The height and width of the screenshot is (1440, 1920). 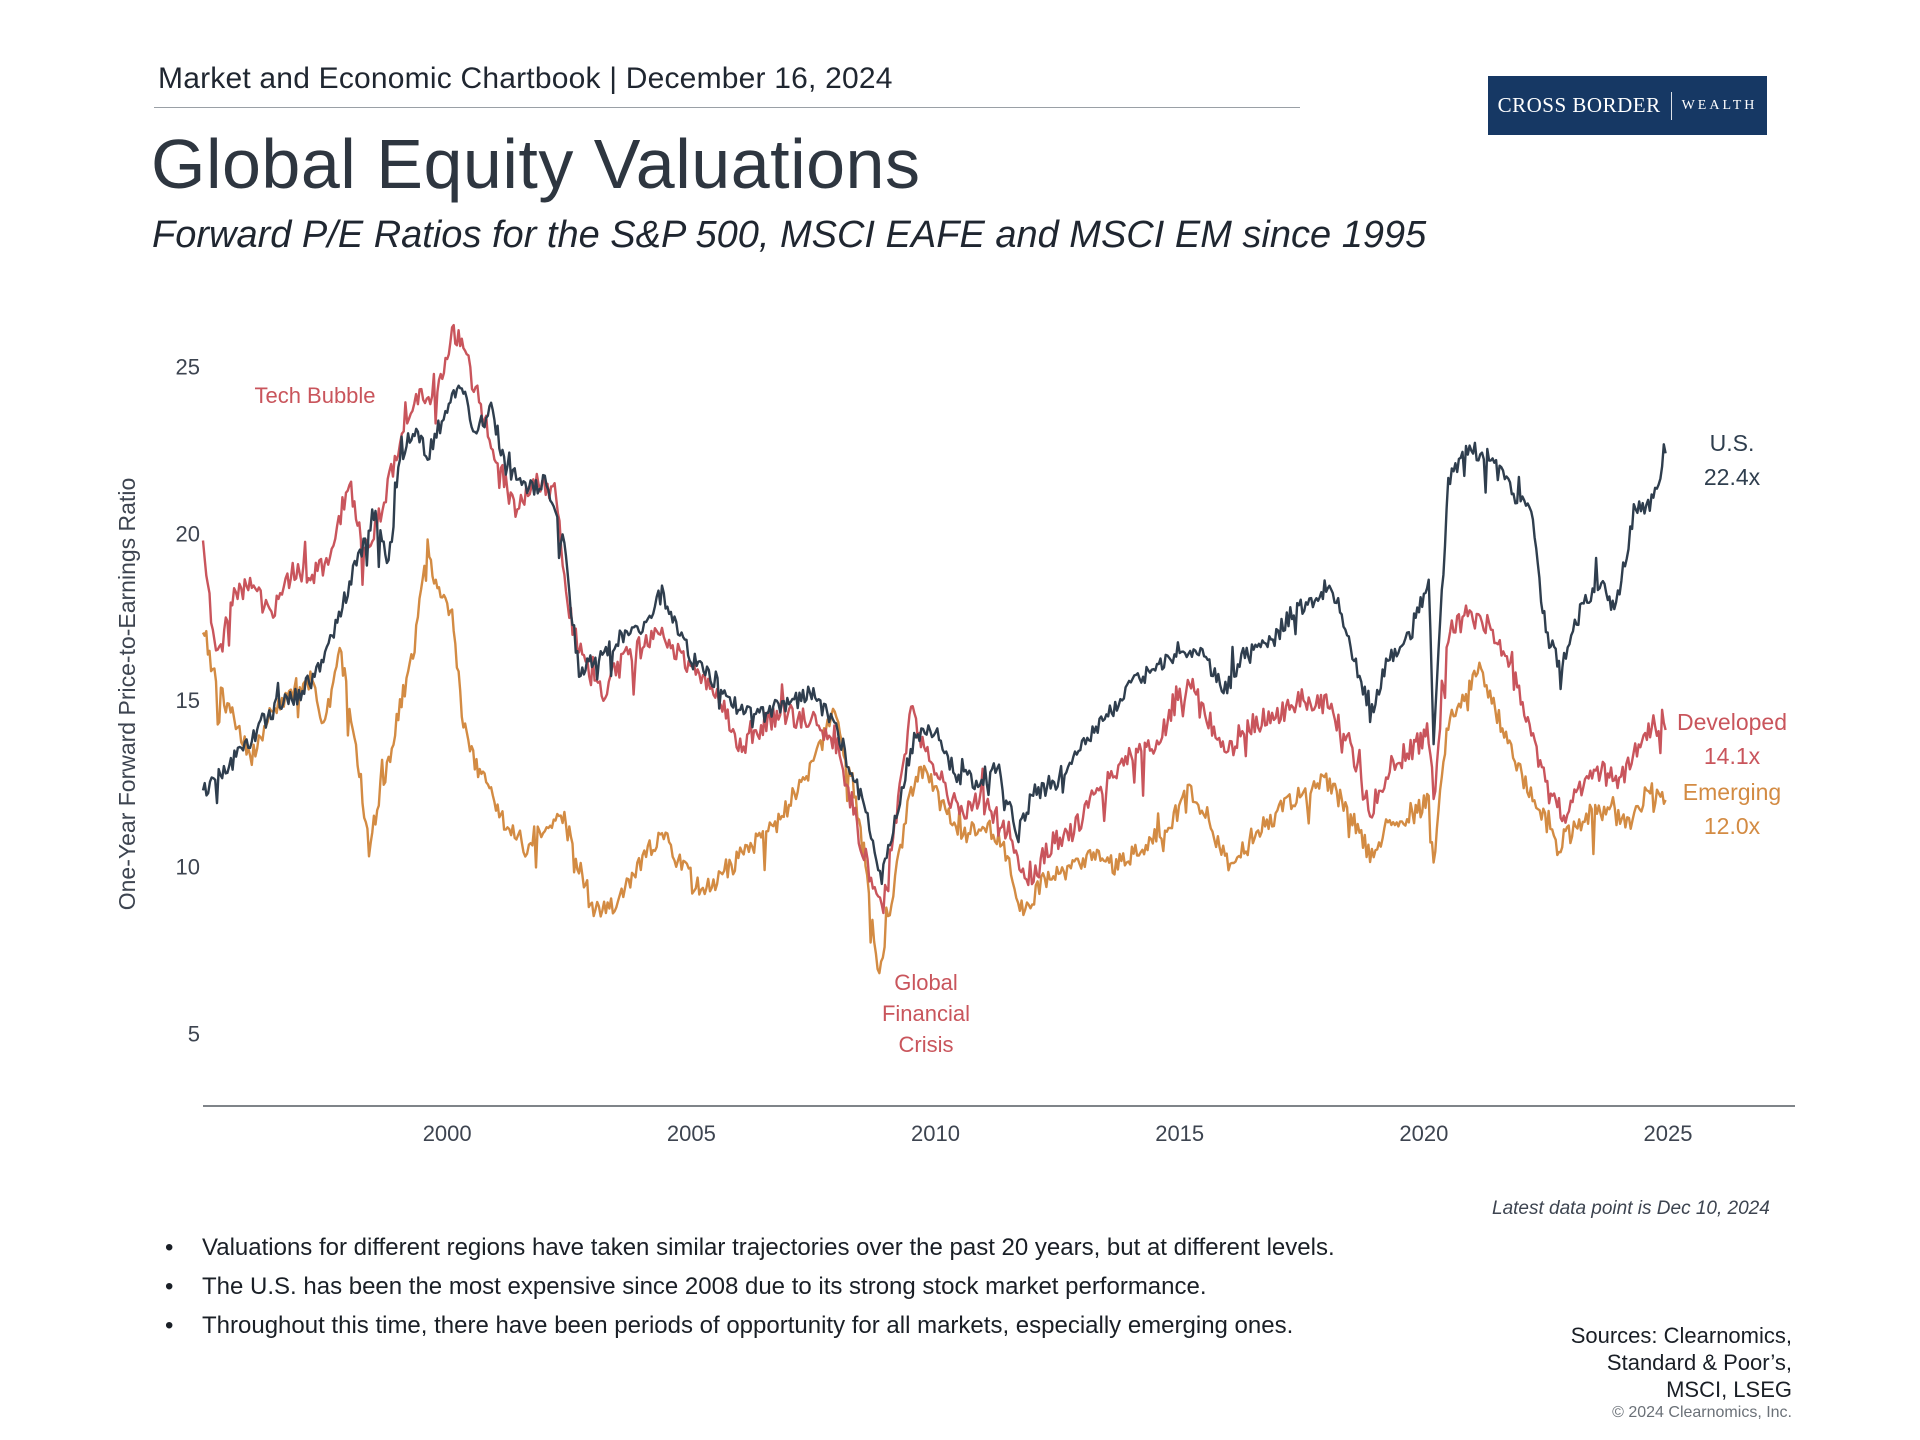 What do you see at coordinates (314, 395) in the screenshot?
I see `annotation-tech-bubble: Tech Bubble` at bounding box center [314, 395].